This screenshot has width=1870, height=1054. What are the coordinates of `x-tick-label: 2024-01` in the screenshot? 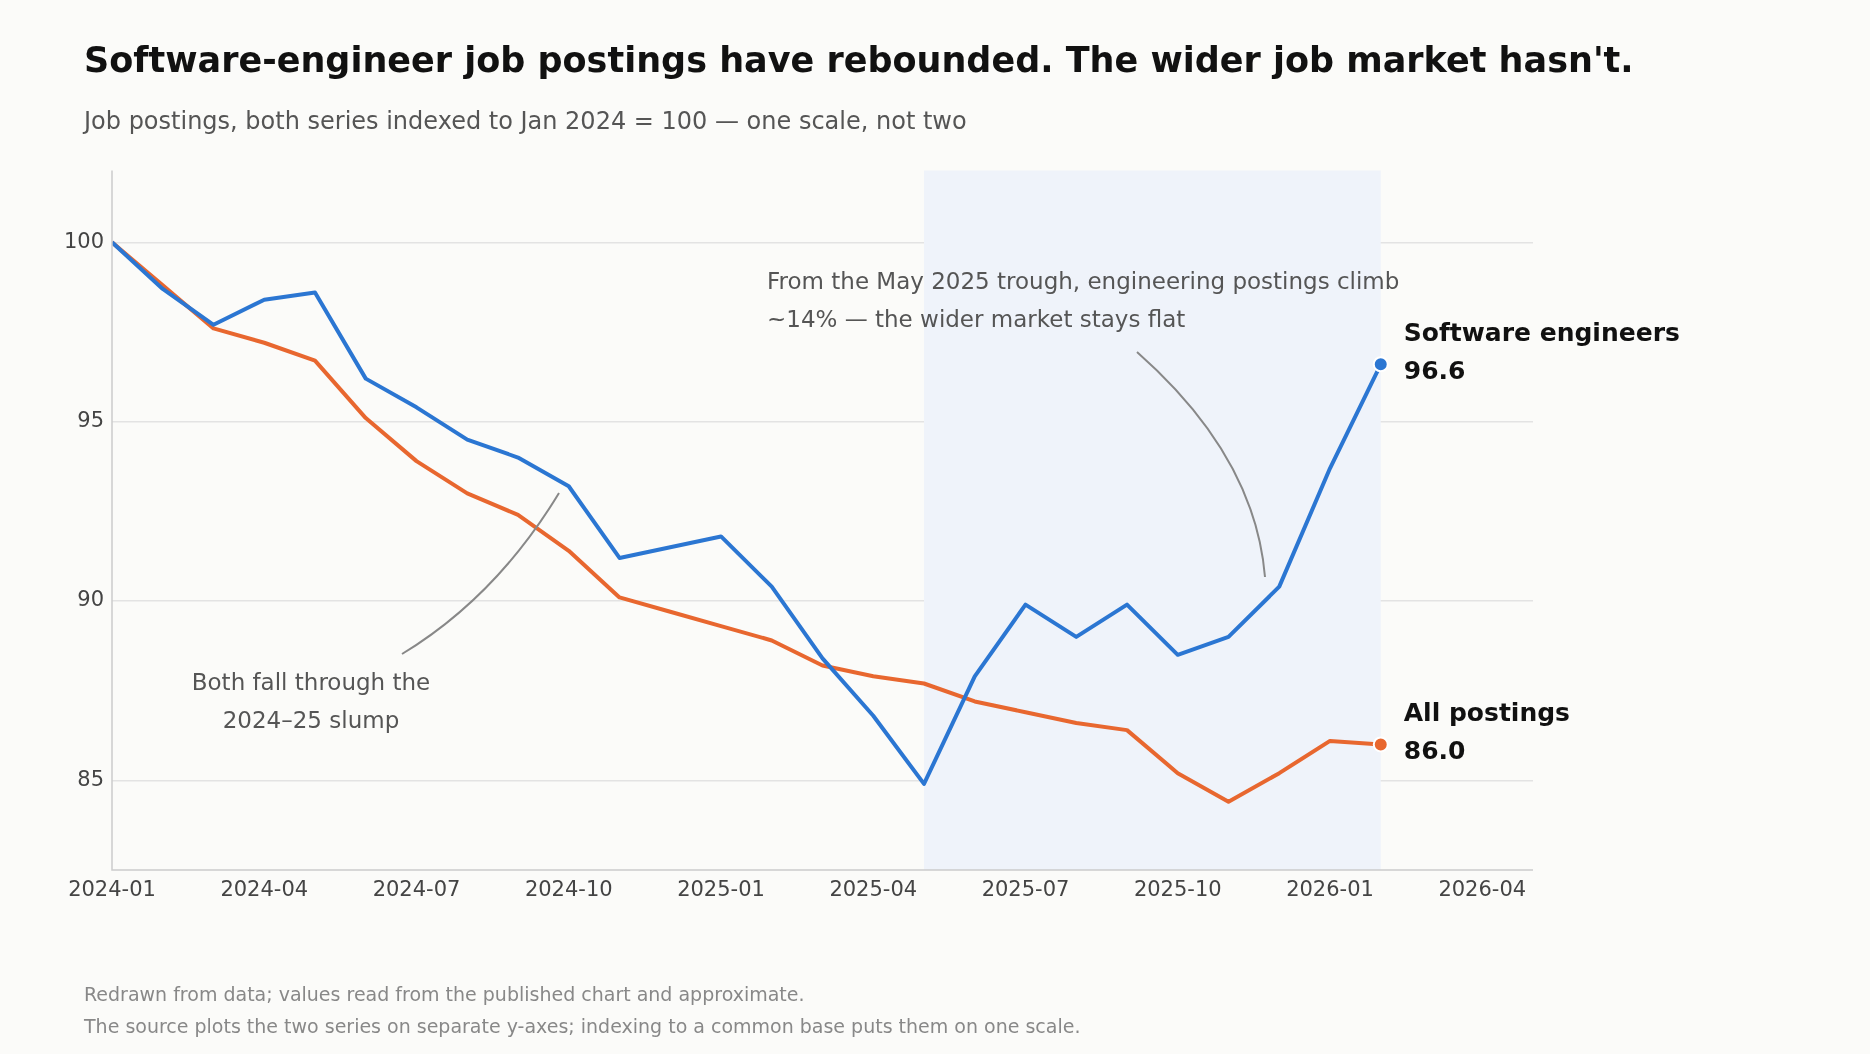 It's located at (112, 889).